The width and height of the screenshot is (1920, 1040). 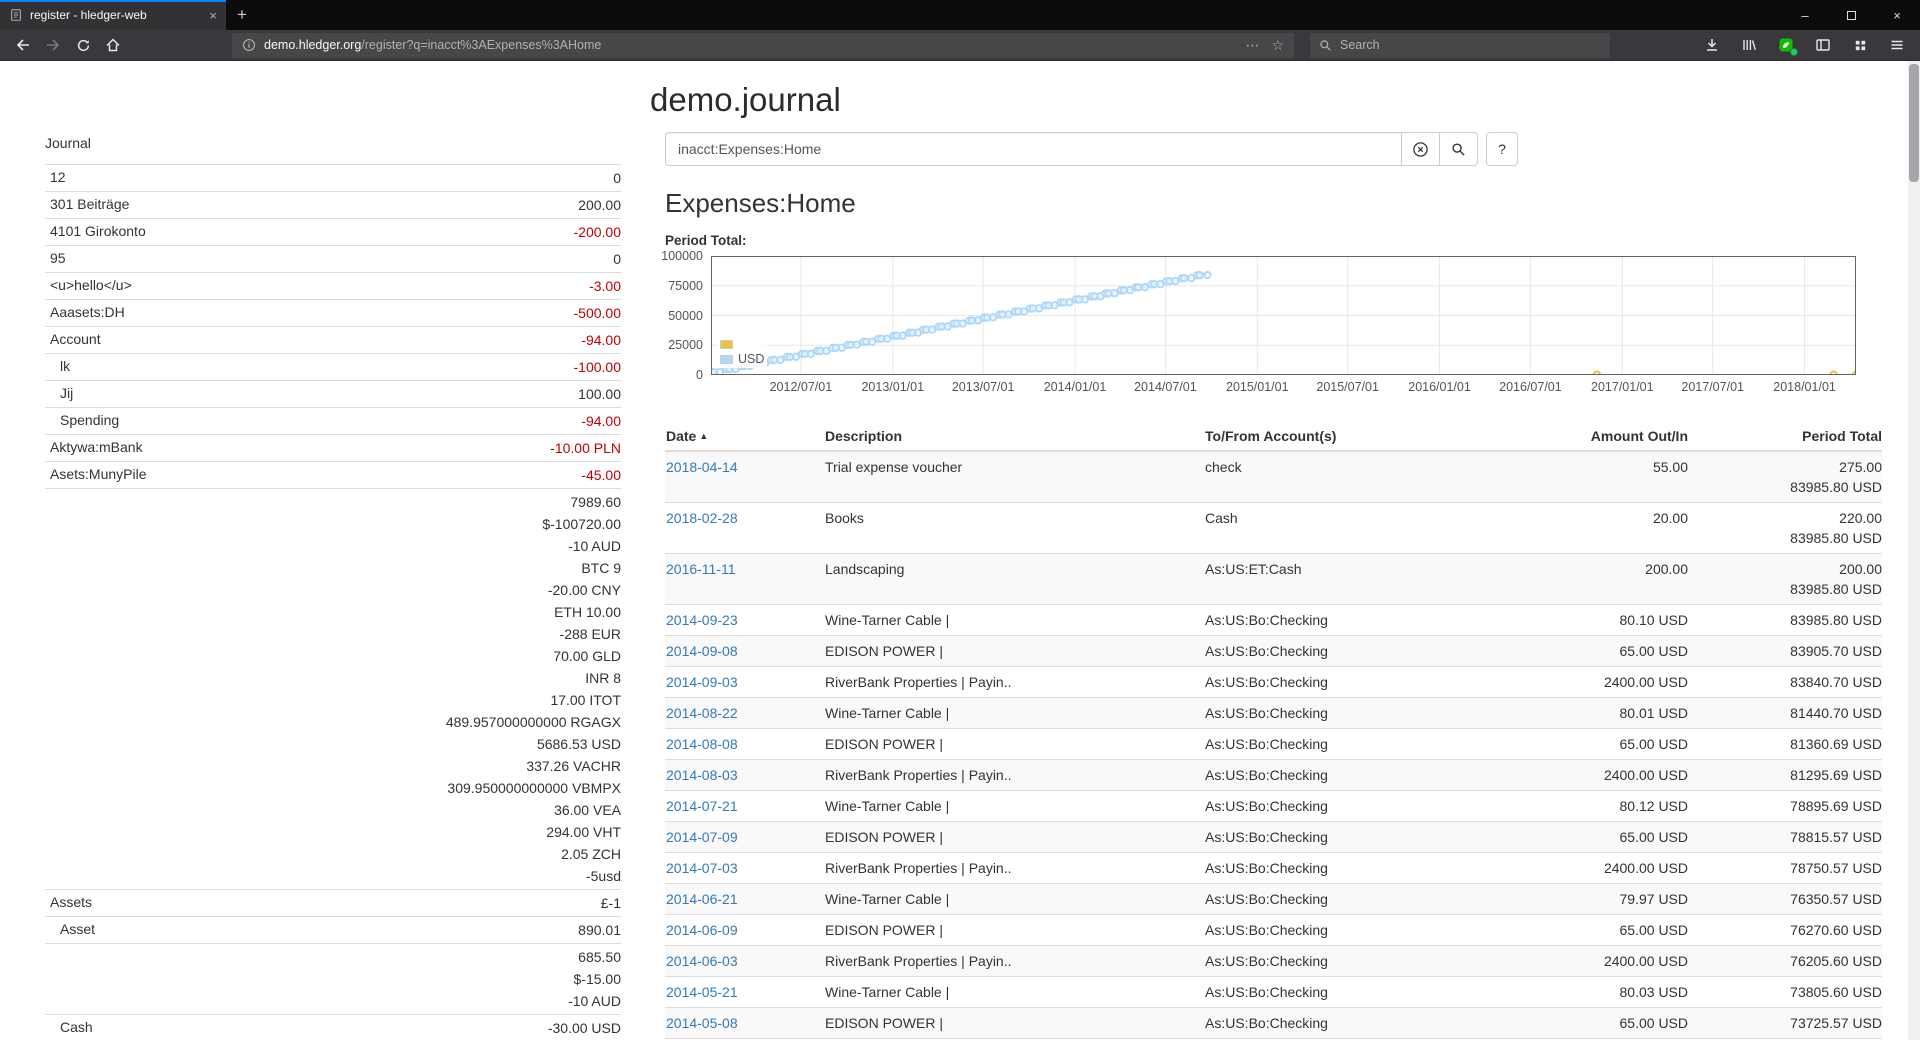 I want to click on balance-amount: ETH 10.00, so click(x=587, y=612).